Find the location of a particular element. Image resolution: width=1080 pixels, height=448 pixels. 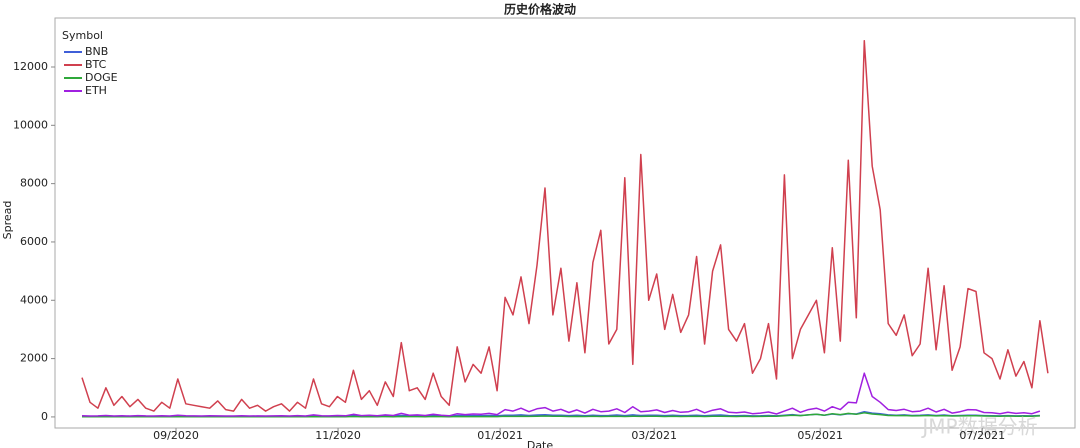

y-tick-label: 0 is located at coordinates (44, 416).